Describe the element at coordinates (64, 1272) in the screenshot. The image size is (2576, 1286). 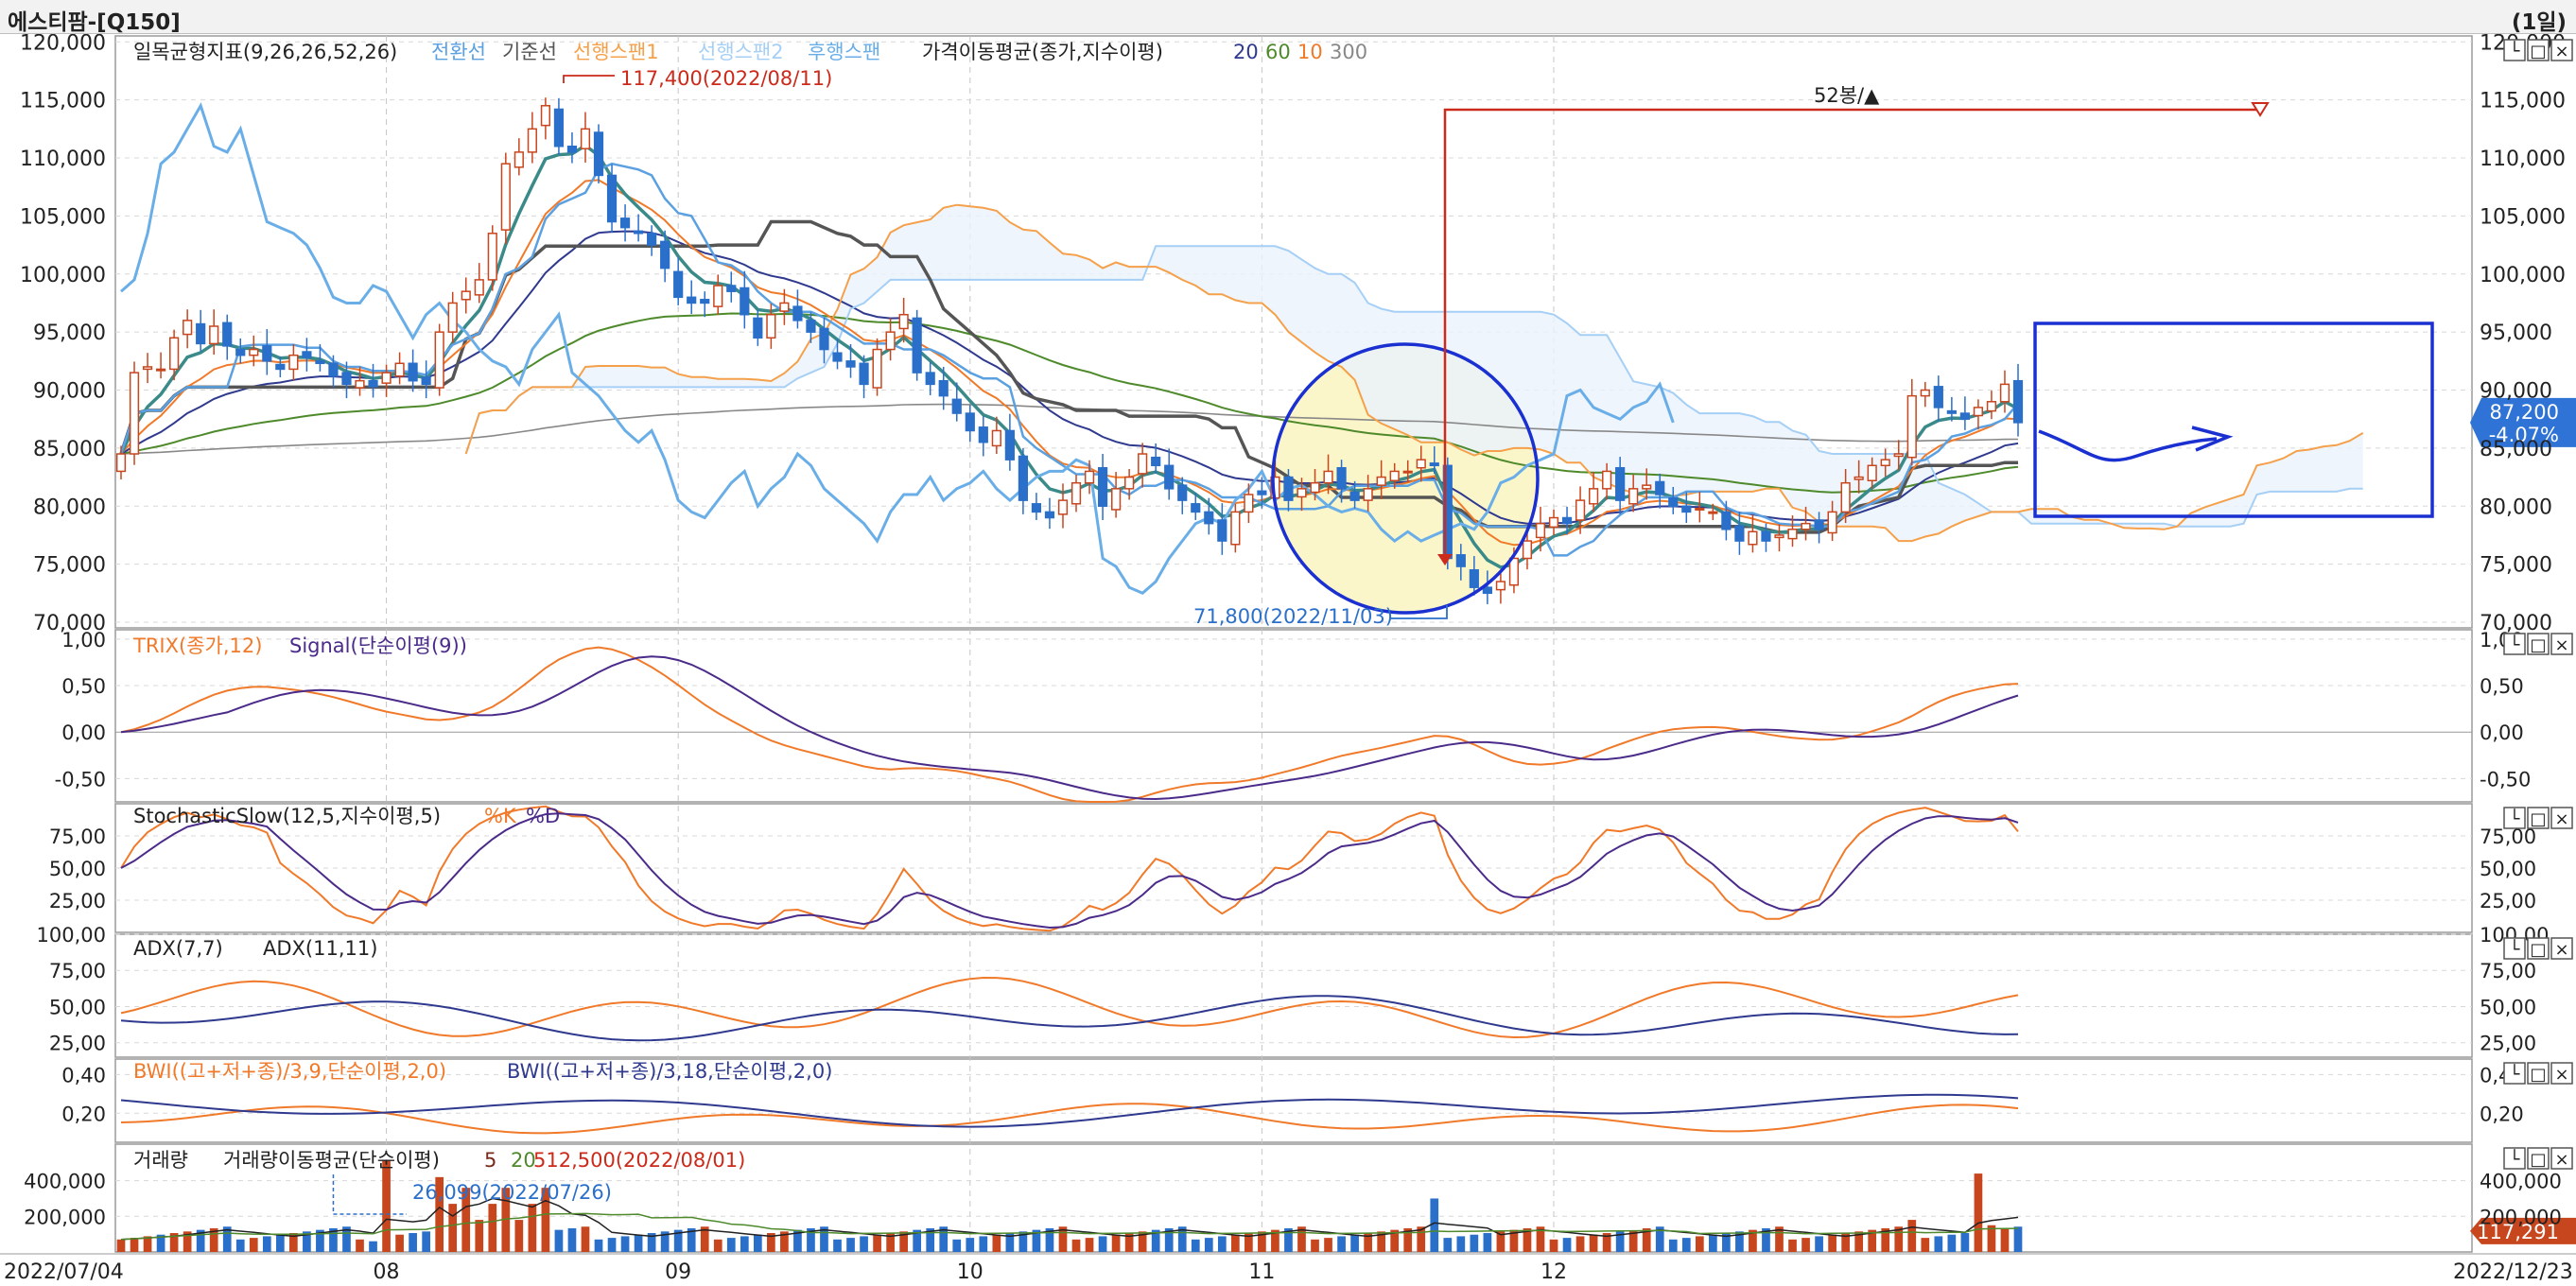
I see `x-start-label: 2022/07/04` at that location.